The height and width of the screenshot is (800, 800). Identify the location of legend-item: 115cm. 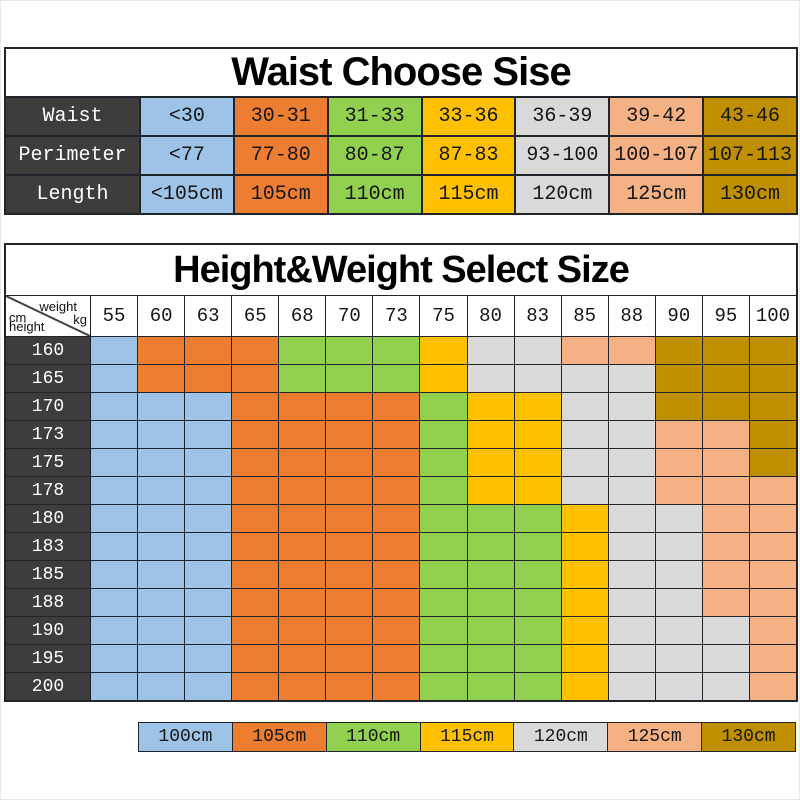
(467, 737).